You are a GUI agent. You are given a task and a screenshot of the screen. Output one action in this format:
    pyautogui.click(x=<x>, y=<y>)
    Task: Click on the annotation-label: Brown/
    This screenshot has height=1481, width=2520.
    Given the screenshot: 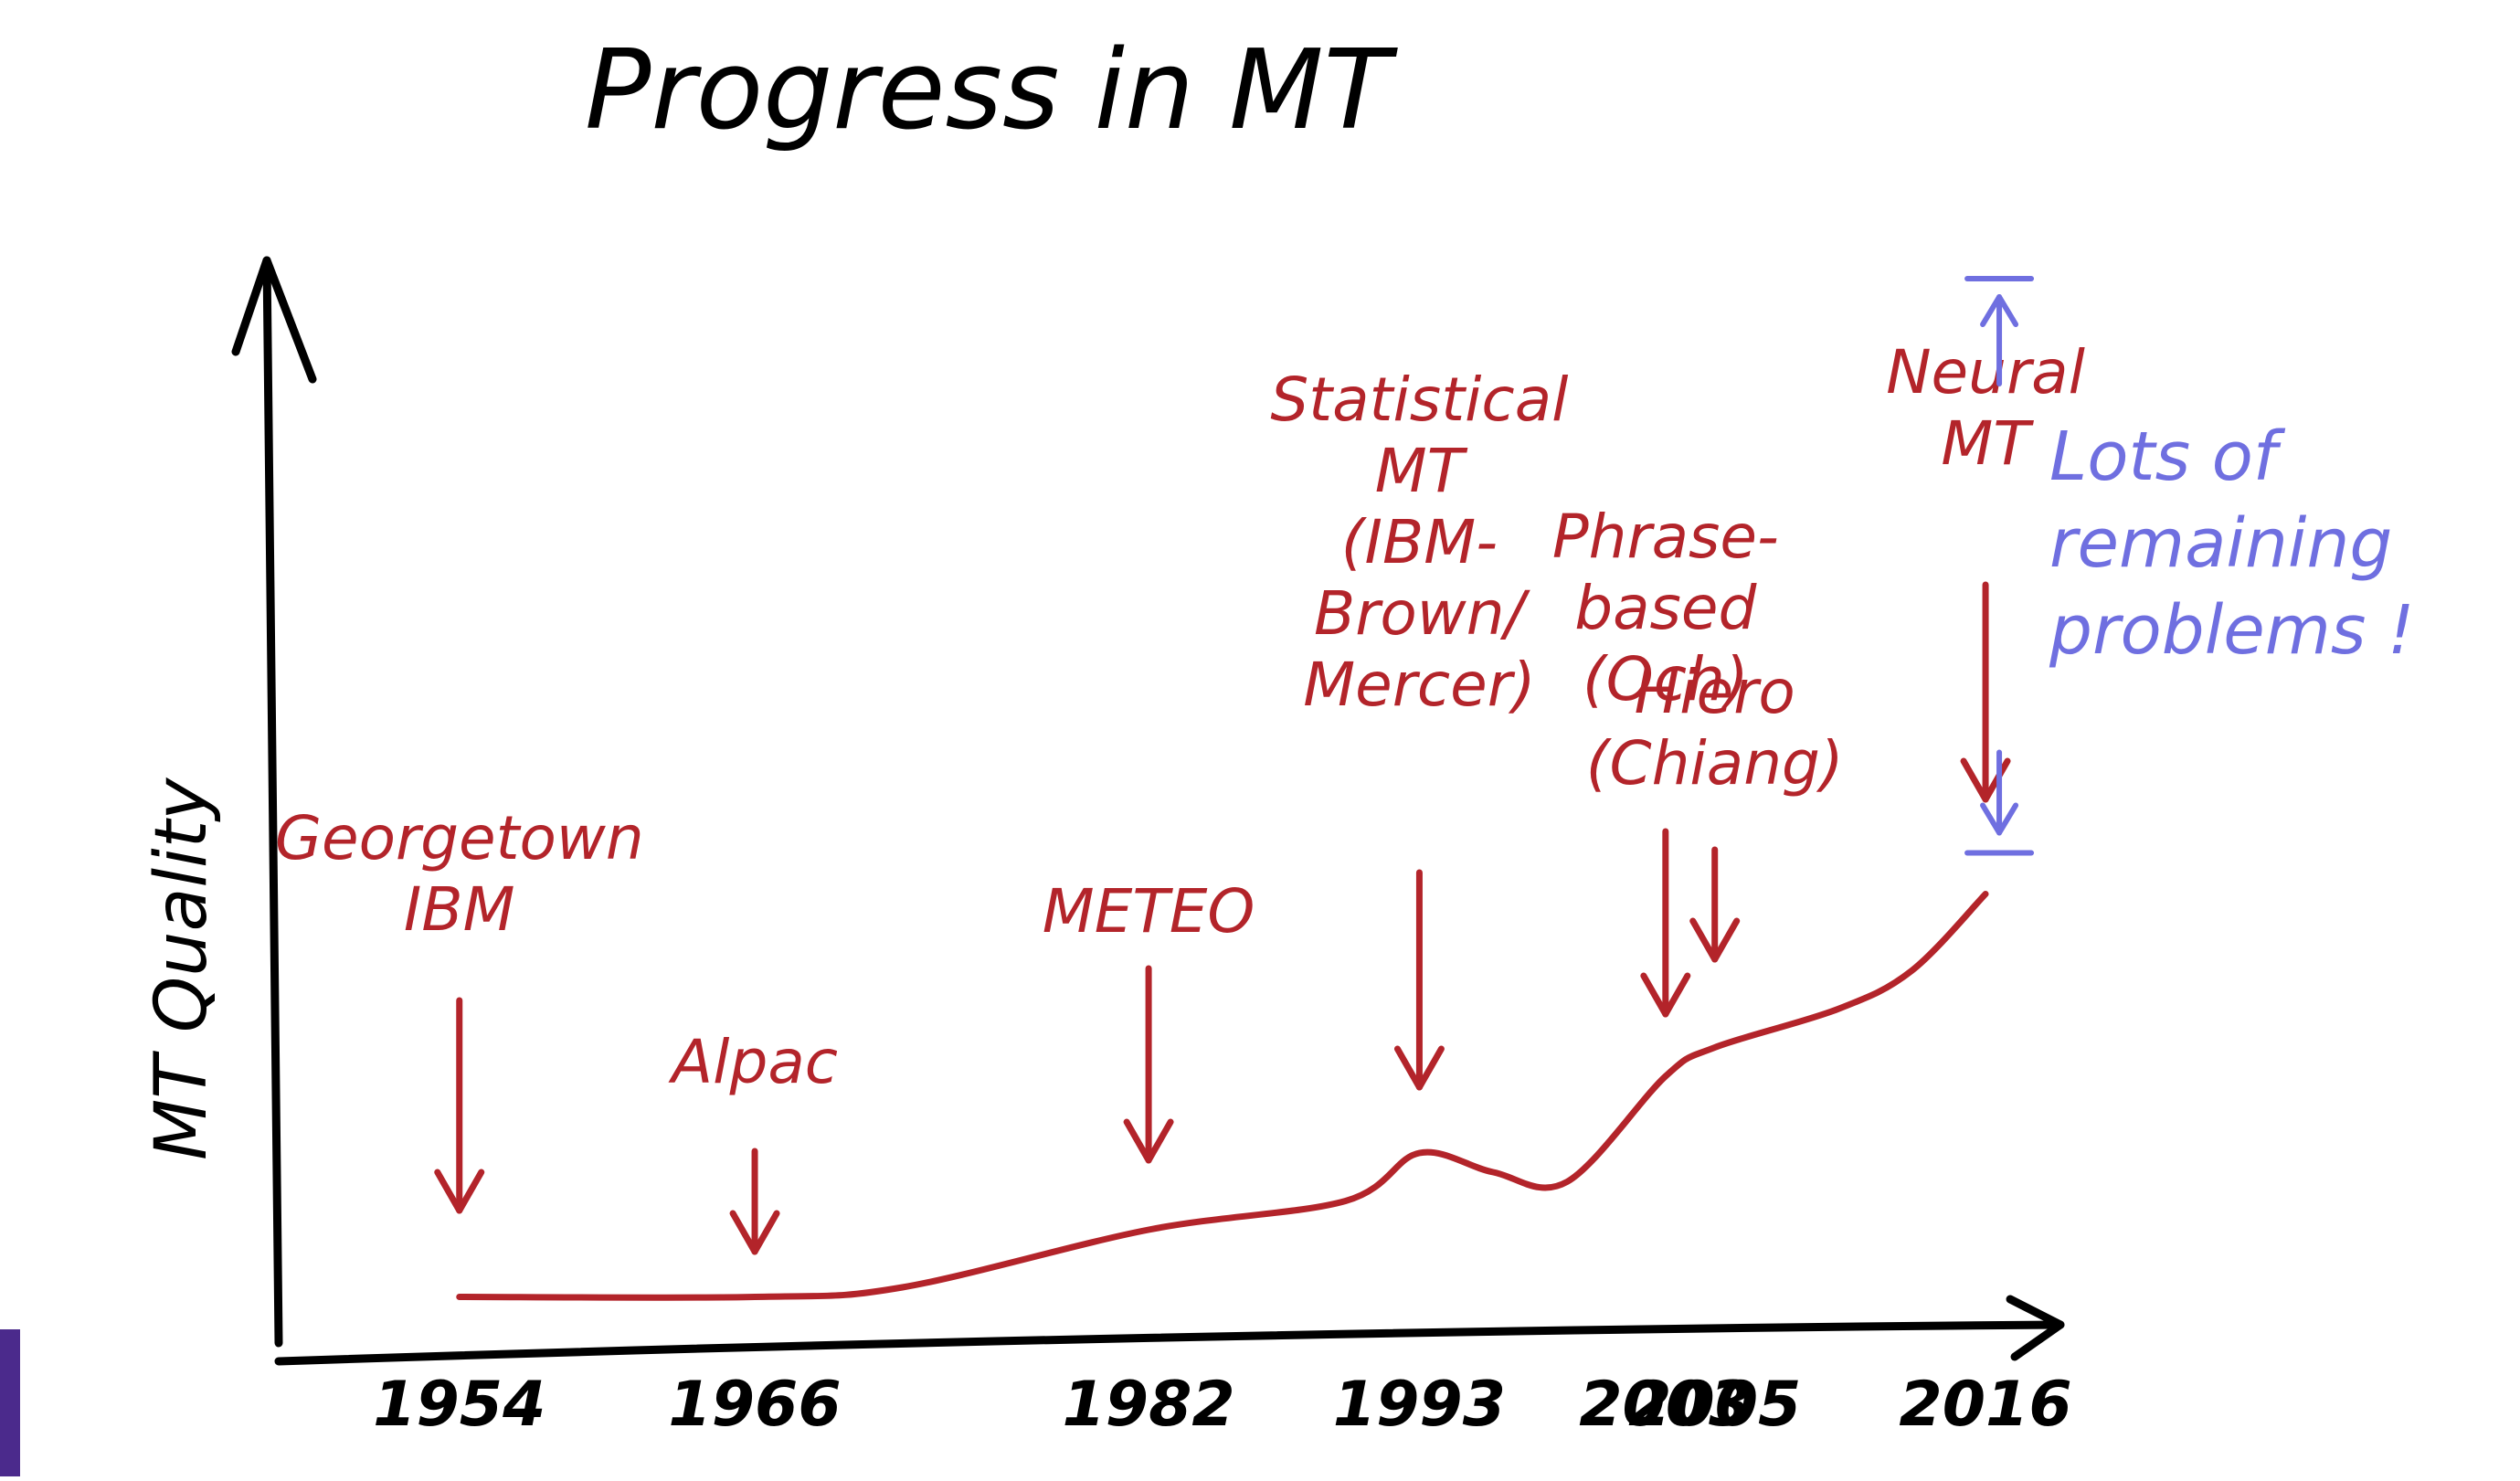 What is the action you would take?
    pyautogui.click(x=1422, y=613)
    